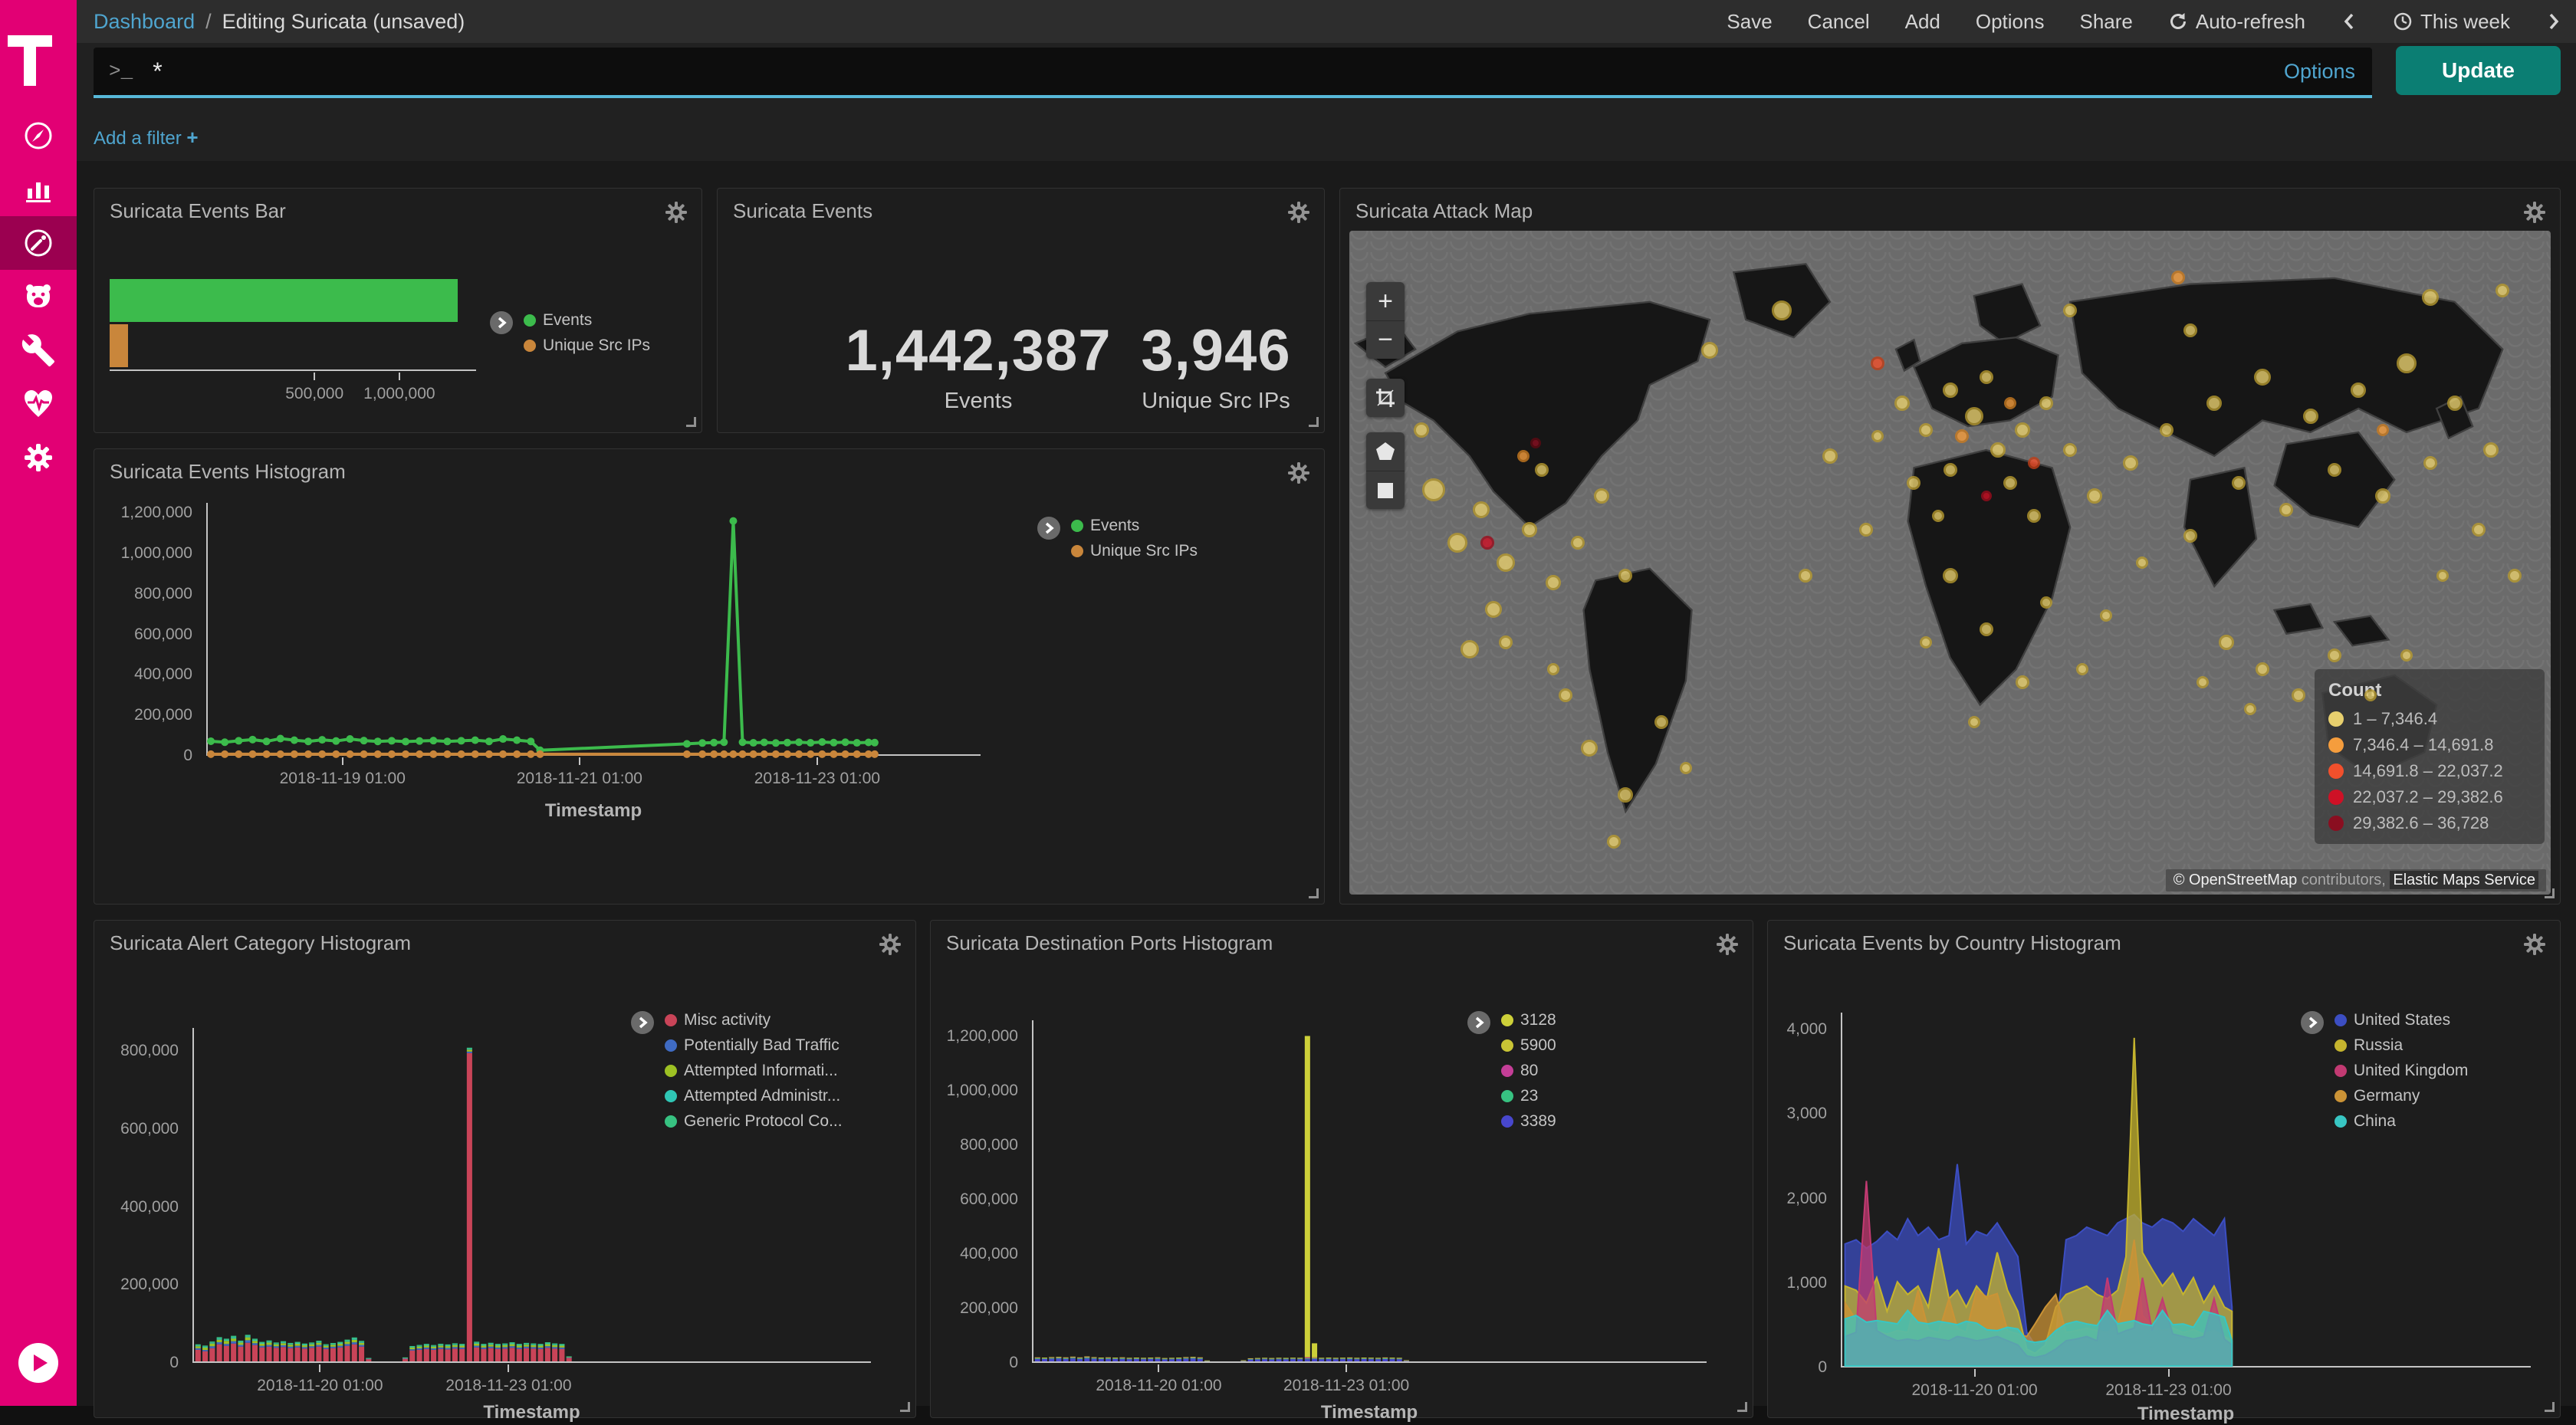 Image resolution: width=2576 pixels, height=1425 pixels. I want to click on zoom-in-button: +, so click(1385, 301).